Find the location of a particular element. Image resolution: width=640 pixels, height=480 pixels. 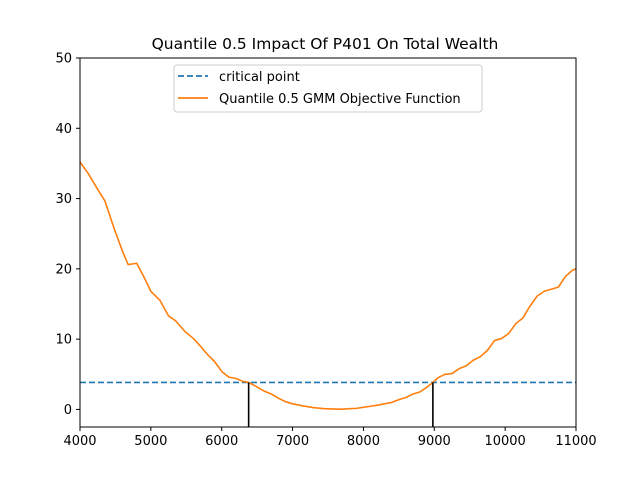

x-tick-label-7000: 7000 is located at coordinates (292, 441).